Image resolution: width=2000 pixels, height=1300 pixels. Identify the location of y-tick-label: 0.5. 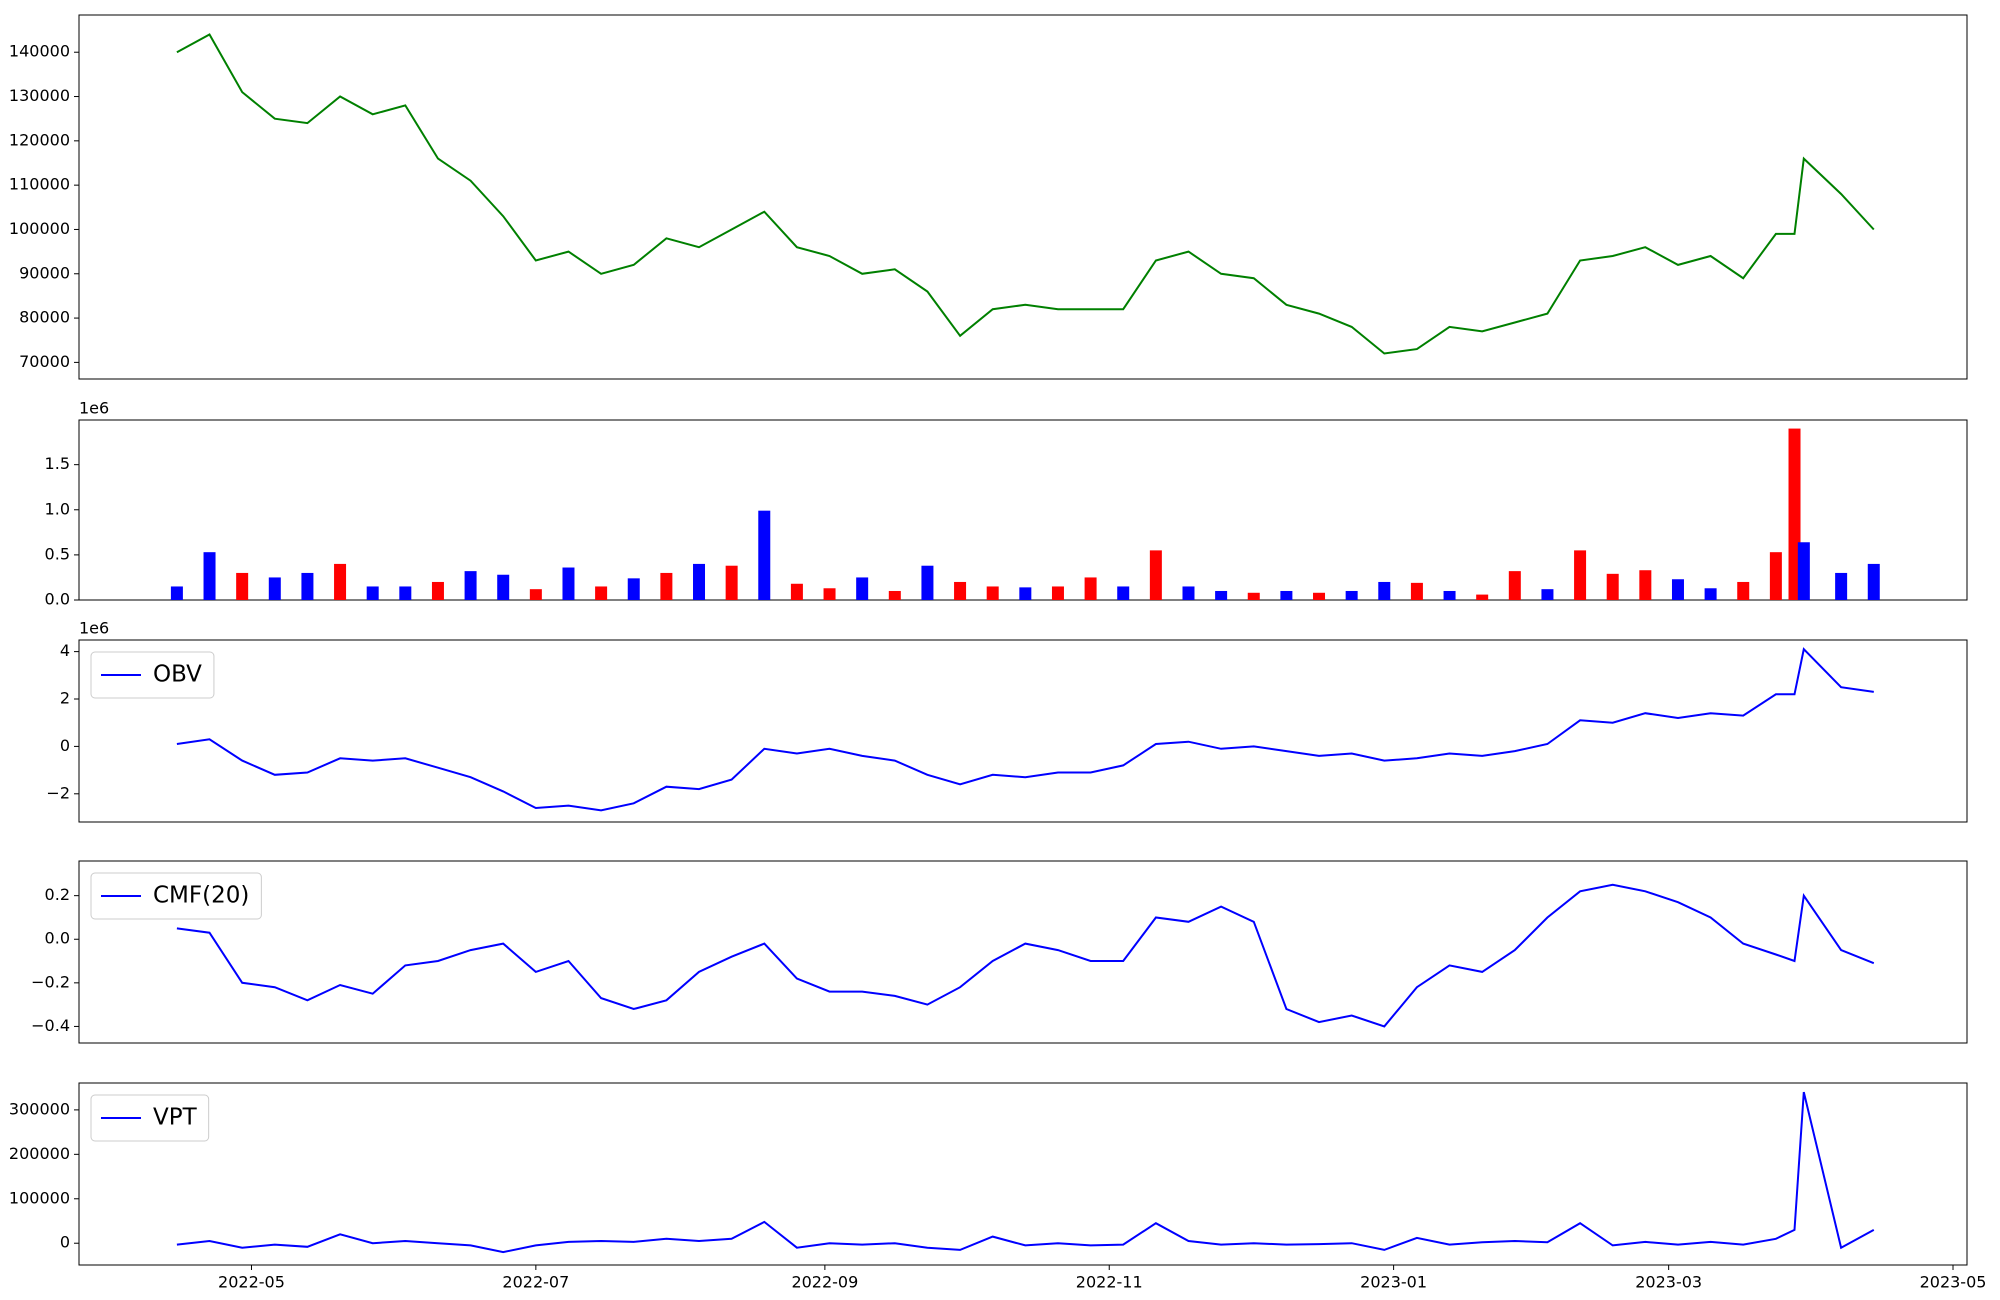
(57, 553).